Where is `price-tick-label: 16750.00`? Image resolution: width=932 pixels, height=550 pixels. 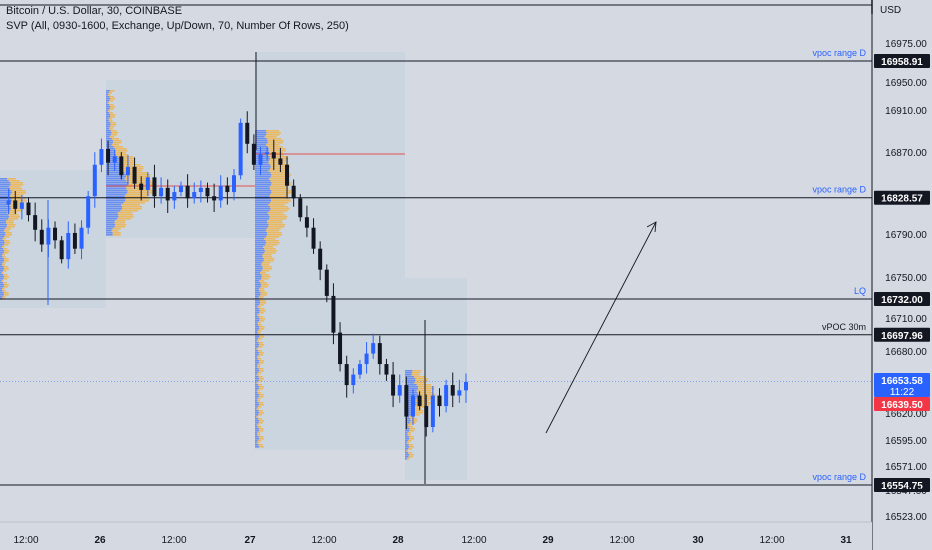
price-tick-label: 16750.00 is located at coordinates (906, 278).